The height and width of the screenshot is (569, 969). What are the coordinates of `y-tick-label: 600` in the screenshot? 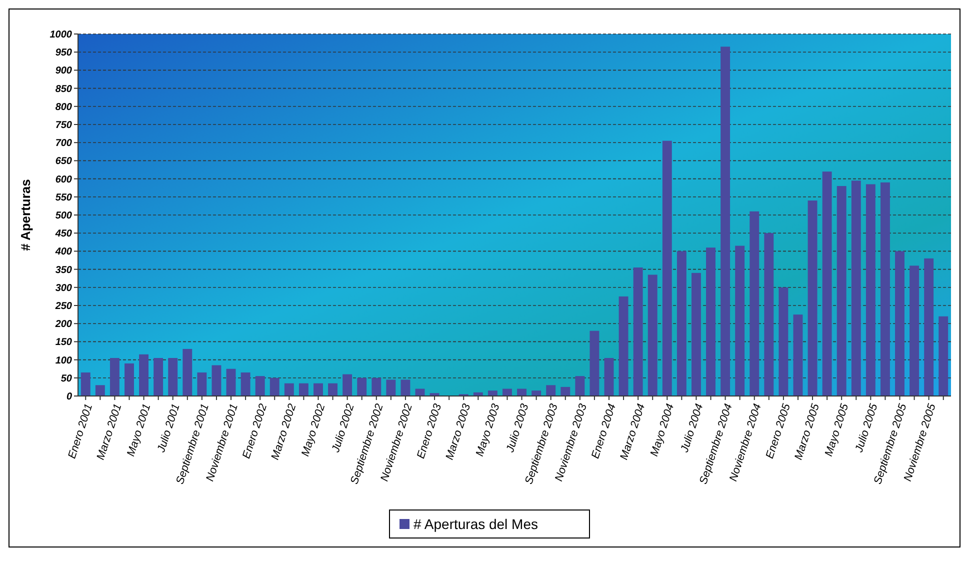 It's located at (63, 180).